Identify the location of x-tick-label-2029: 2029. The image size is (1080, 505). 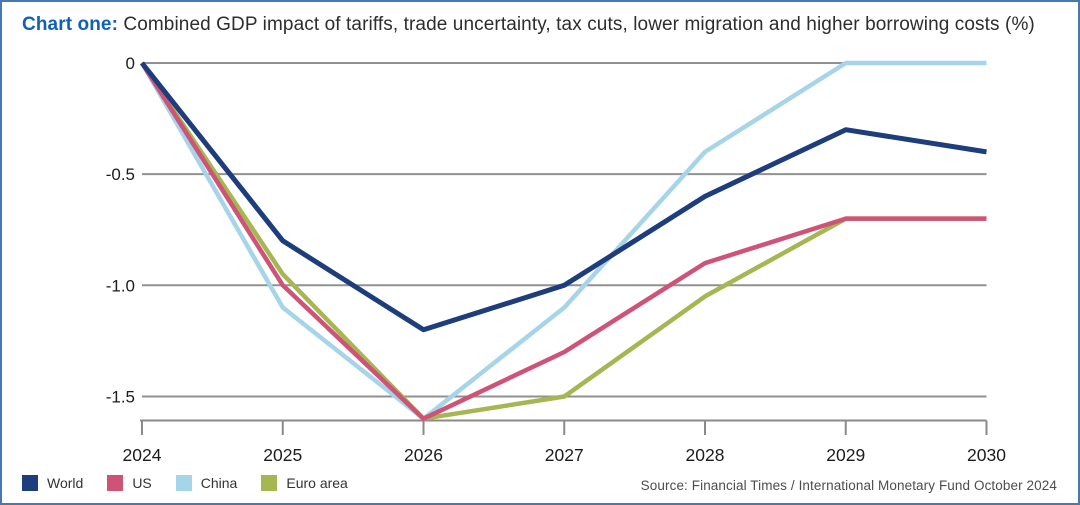
(845, 455).